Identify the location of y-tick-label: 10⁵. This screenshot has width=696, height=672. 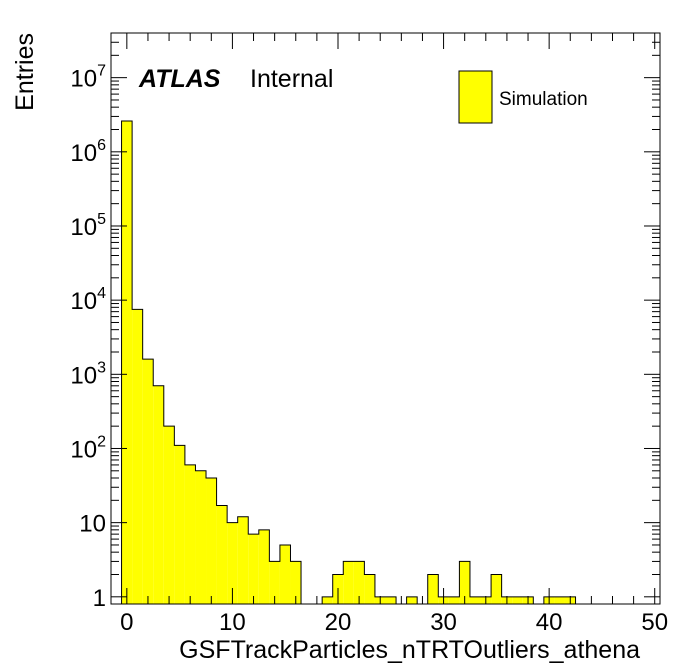
(88, 226).